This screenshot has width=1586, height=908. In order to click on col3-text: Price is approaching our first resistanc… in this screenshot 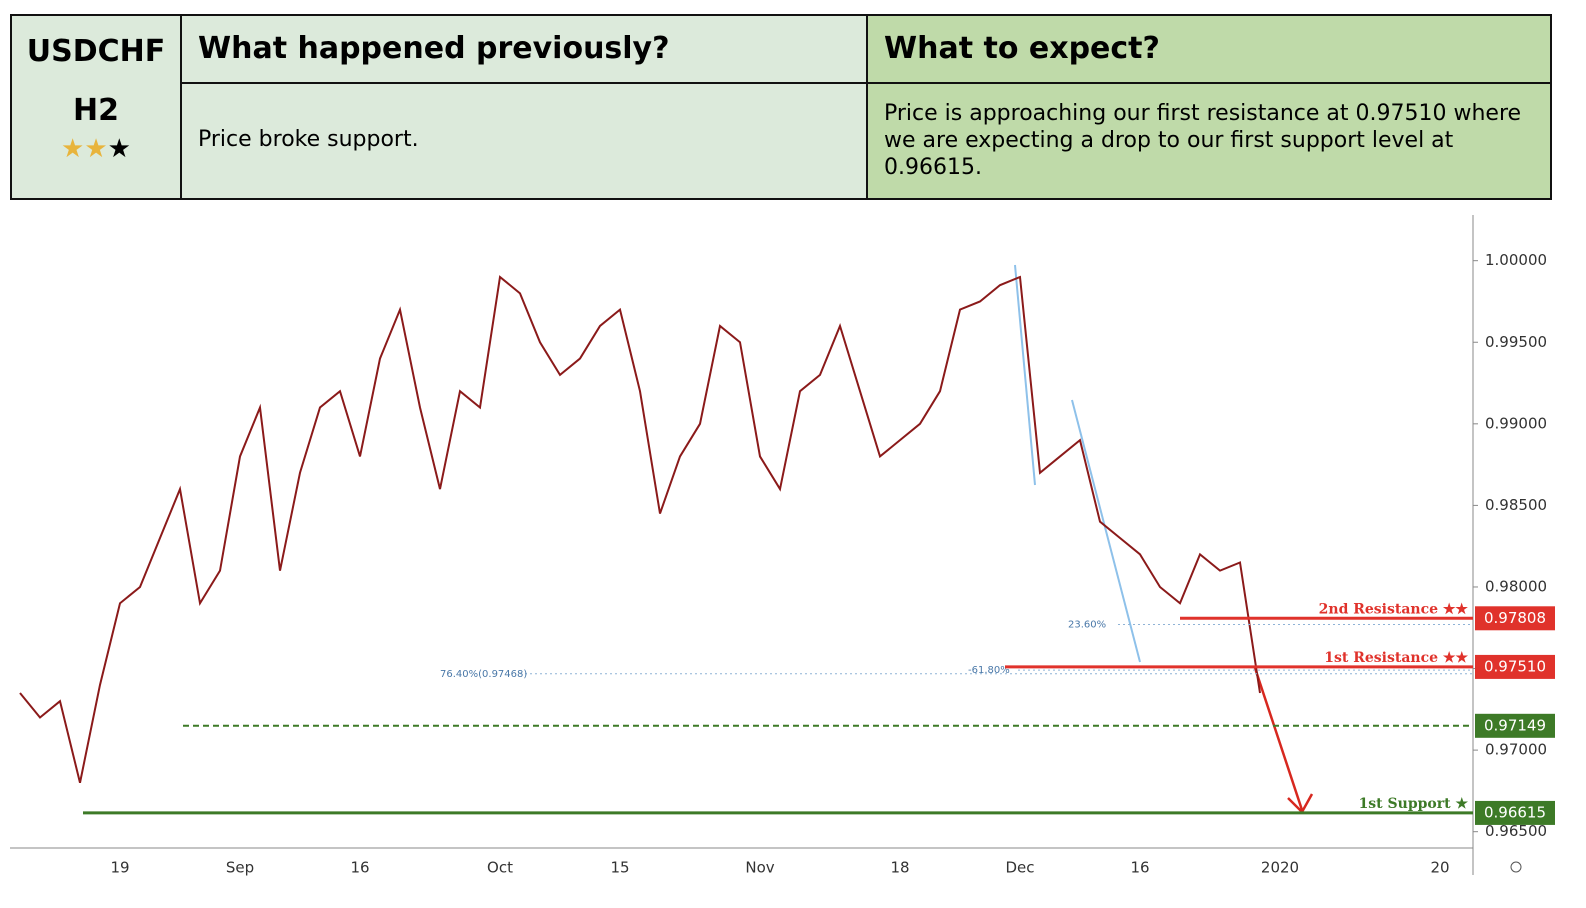, I will do `click(1209, 141)`.